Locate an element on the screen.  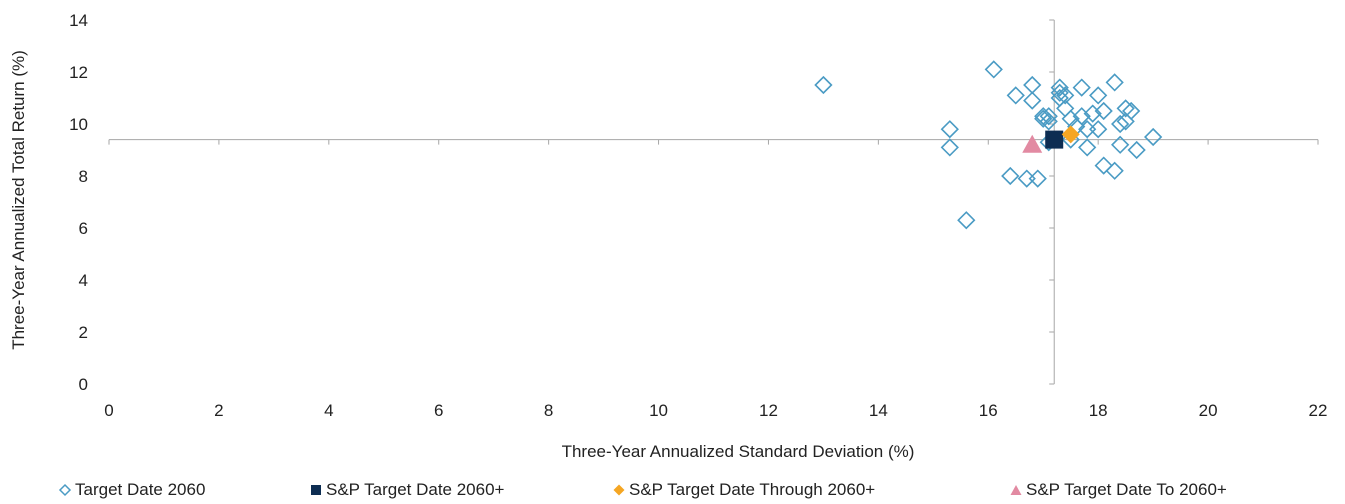
legend-label: S&P Target Date To 2060+ is located at coordinates (1126, 489).